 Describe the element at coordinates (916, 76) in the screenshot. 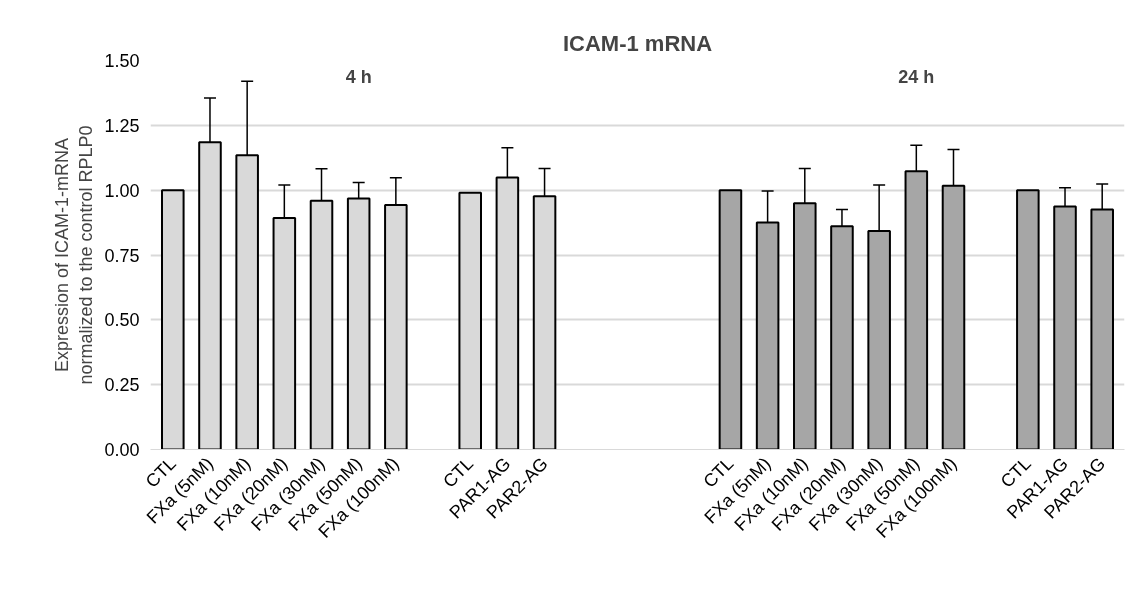

I see `annotation: 24 h` at that location.